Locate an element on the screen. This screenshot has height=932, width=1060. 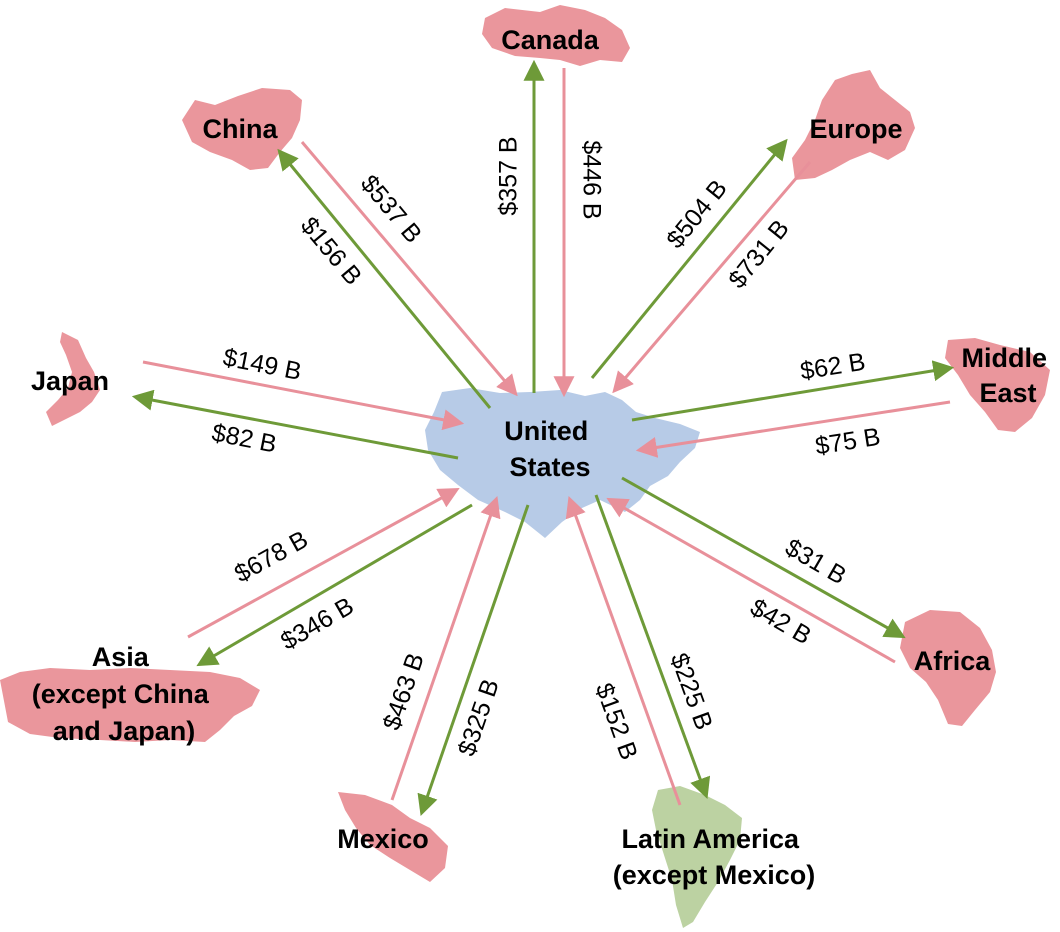
label-middle-east-export: $62 B is located at coordinates (832, 367).